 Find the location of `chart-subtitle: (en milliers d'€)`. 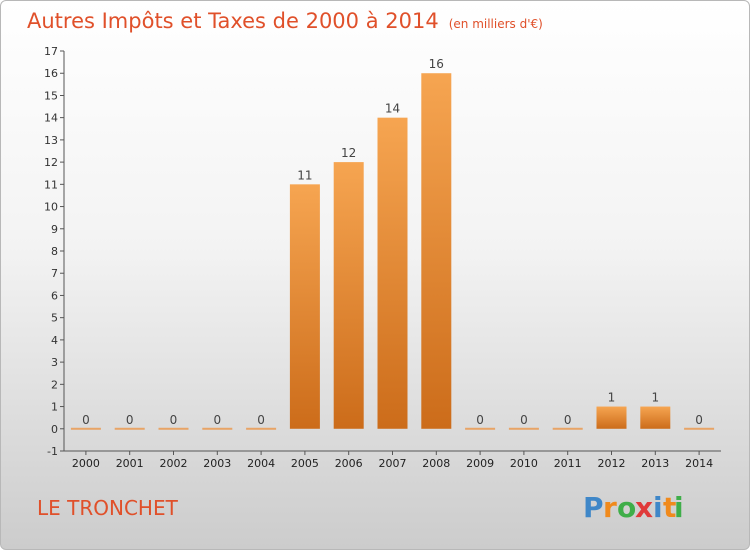

chart-subtitle: (en milliers d'€) is located at coordinates (496, 24).